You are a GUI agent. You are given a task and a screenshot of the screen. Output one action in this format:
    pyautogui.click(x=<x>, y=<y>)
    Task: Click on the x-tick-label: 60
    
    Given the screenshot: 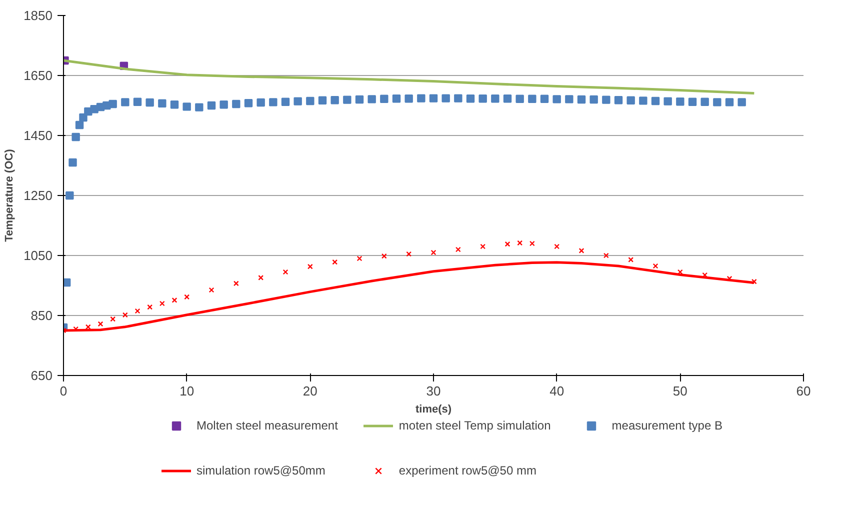 What is the action you would take?
    pyautogui.click(x=803, y=391)
    